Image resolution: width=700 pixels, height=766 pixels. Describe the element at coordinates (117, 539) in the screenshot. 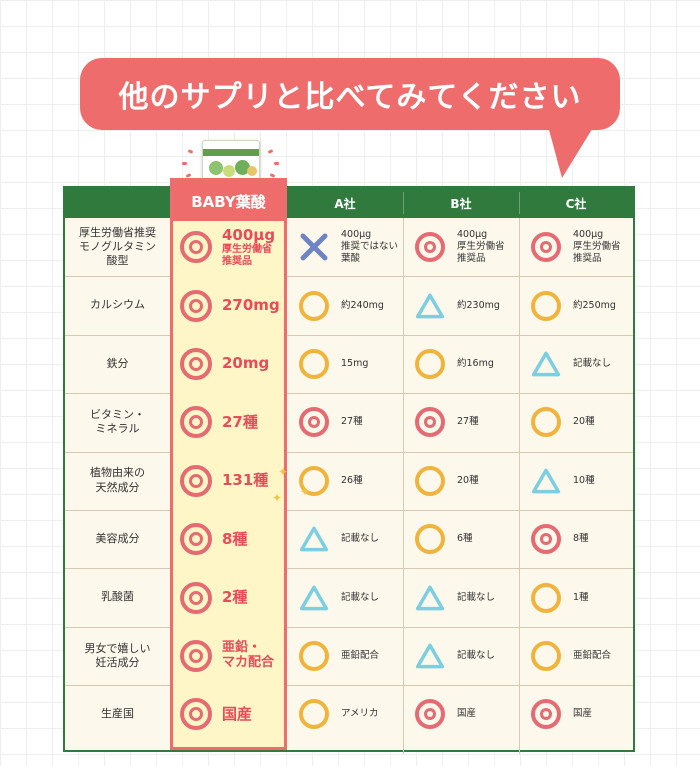

I see `row-label: 美容成分` at that location.